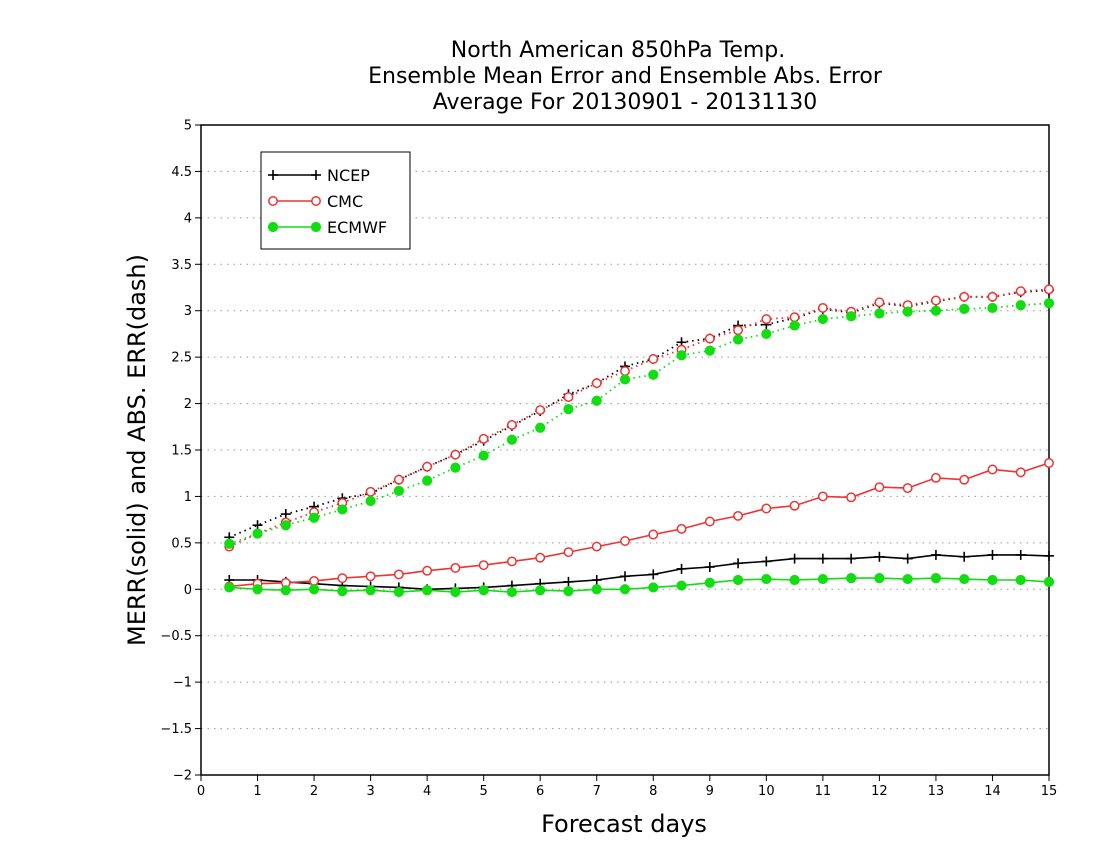 This screenshot has height=850, width=1100. What do you see at coordinates (181, 543) in the screenshot?
I see `y-tick-label: 0.5` at bounding box center [181, 543].